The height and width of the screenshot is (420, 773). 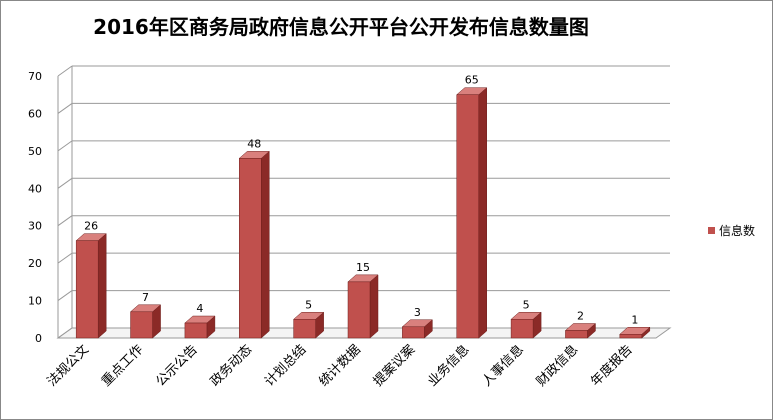 What do you see at coordinates (145, 297) in the screenshot?
I see `data-label: 7` at bounding box center [145, 297].